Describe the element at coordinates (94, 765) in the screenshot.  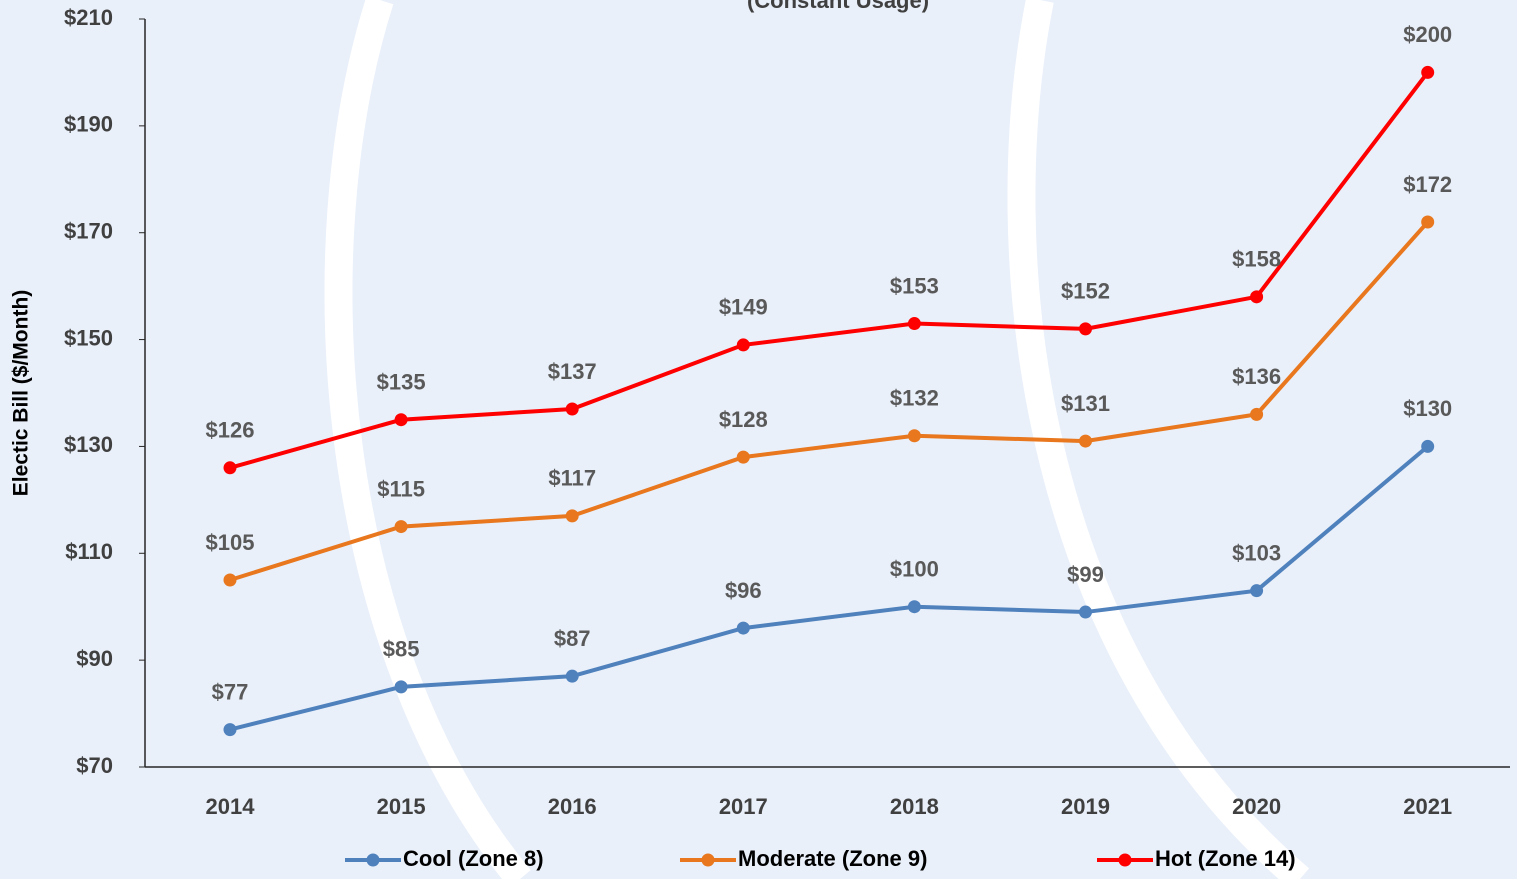
I see `y-tick-label: $70` at that location.